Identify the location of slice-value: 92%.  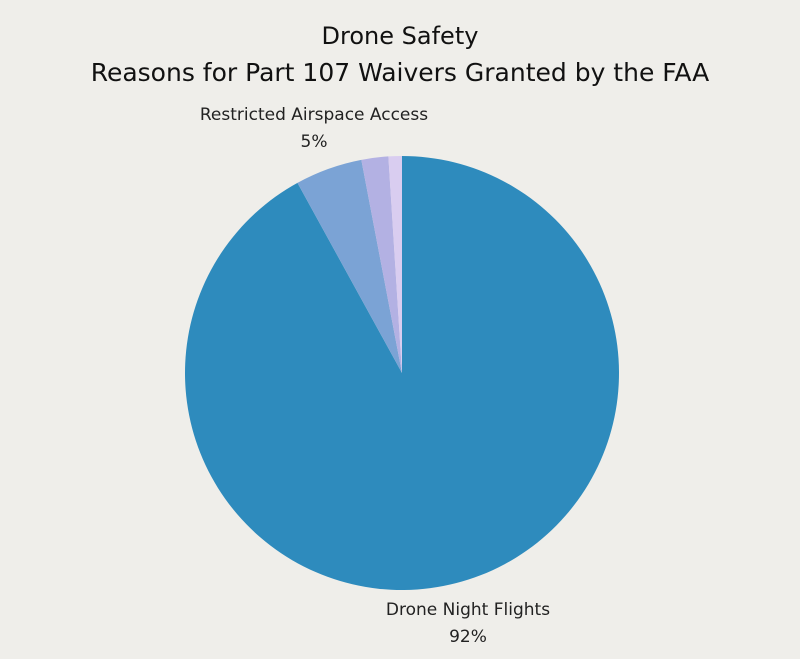
(468, 637).